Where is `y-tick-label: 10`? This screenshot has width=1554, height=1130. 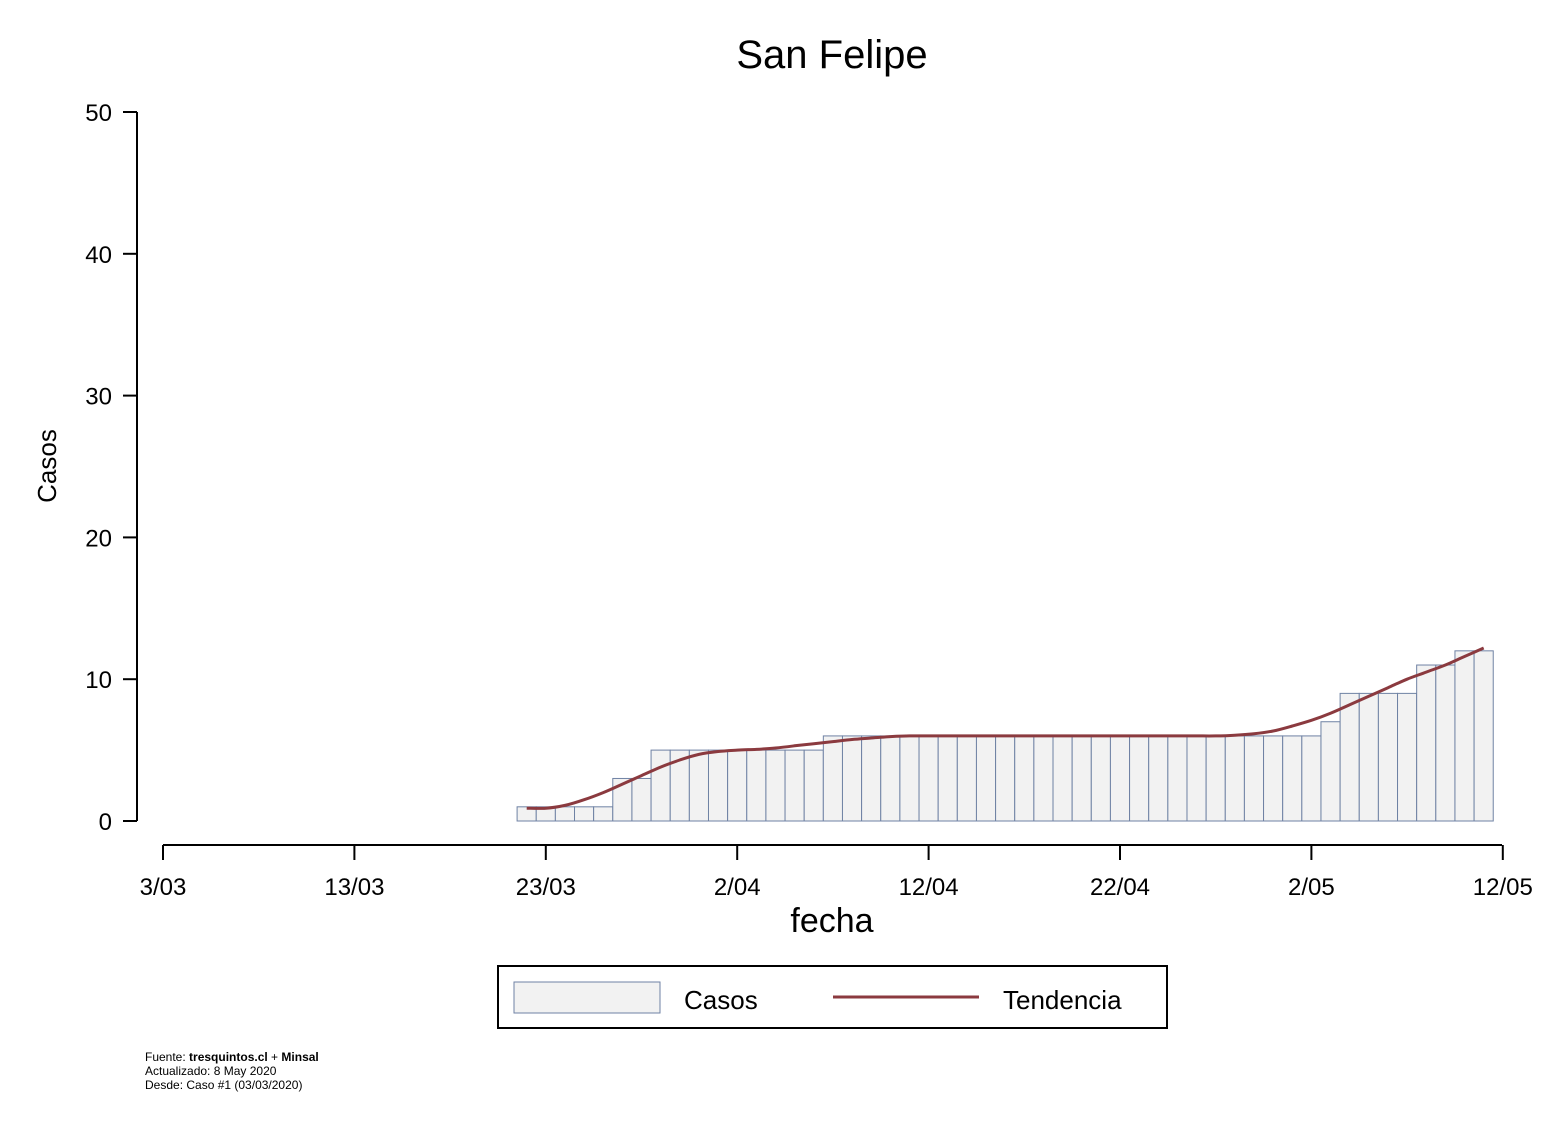 y-tick-label: 10 is located at coordinates (98, 680).